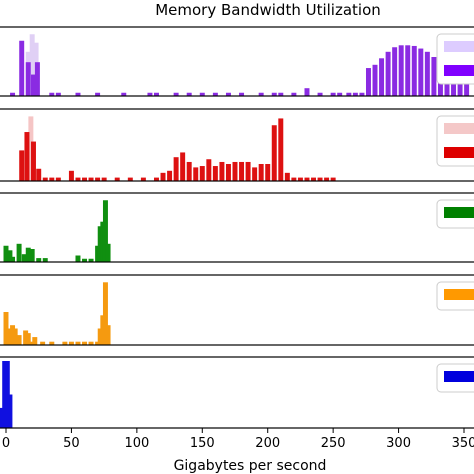  What do you see at coordinates (202, 443) in the screenshot?
I see `x-tick-label: 150` at bounding box center [202, 443].